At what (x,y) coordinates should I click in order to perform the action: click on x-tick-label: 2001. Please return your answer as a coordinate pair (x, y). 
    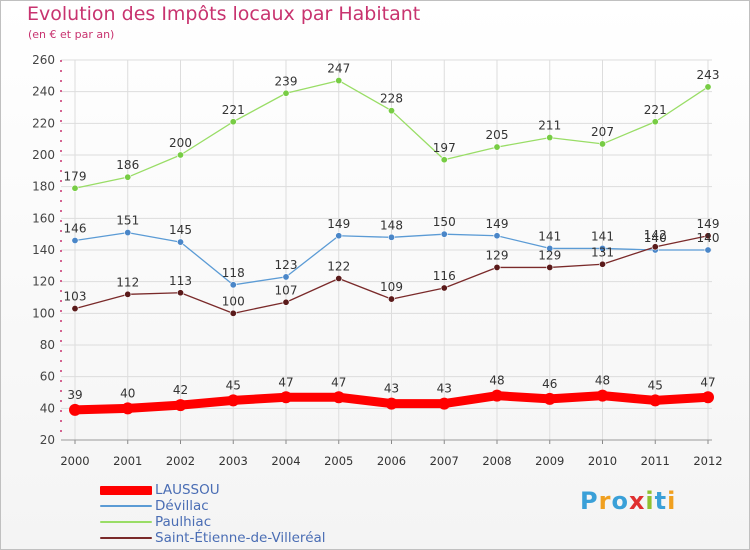
    Looking at the image, I should click on (127, 461).